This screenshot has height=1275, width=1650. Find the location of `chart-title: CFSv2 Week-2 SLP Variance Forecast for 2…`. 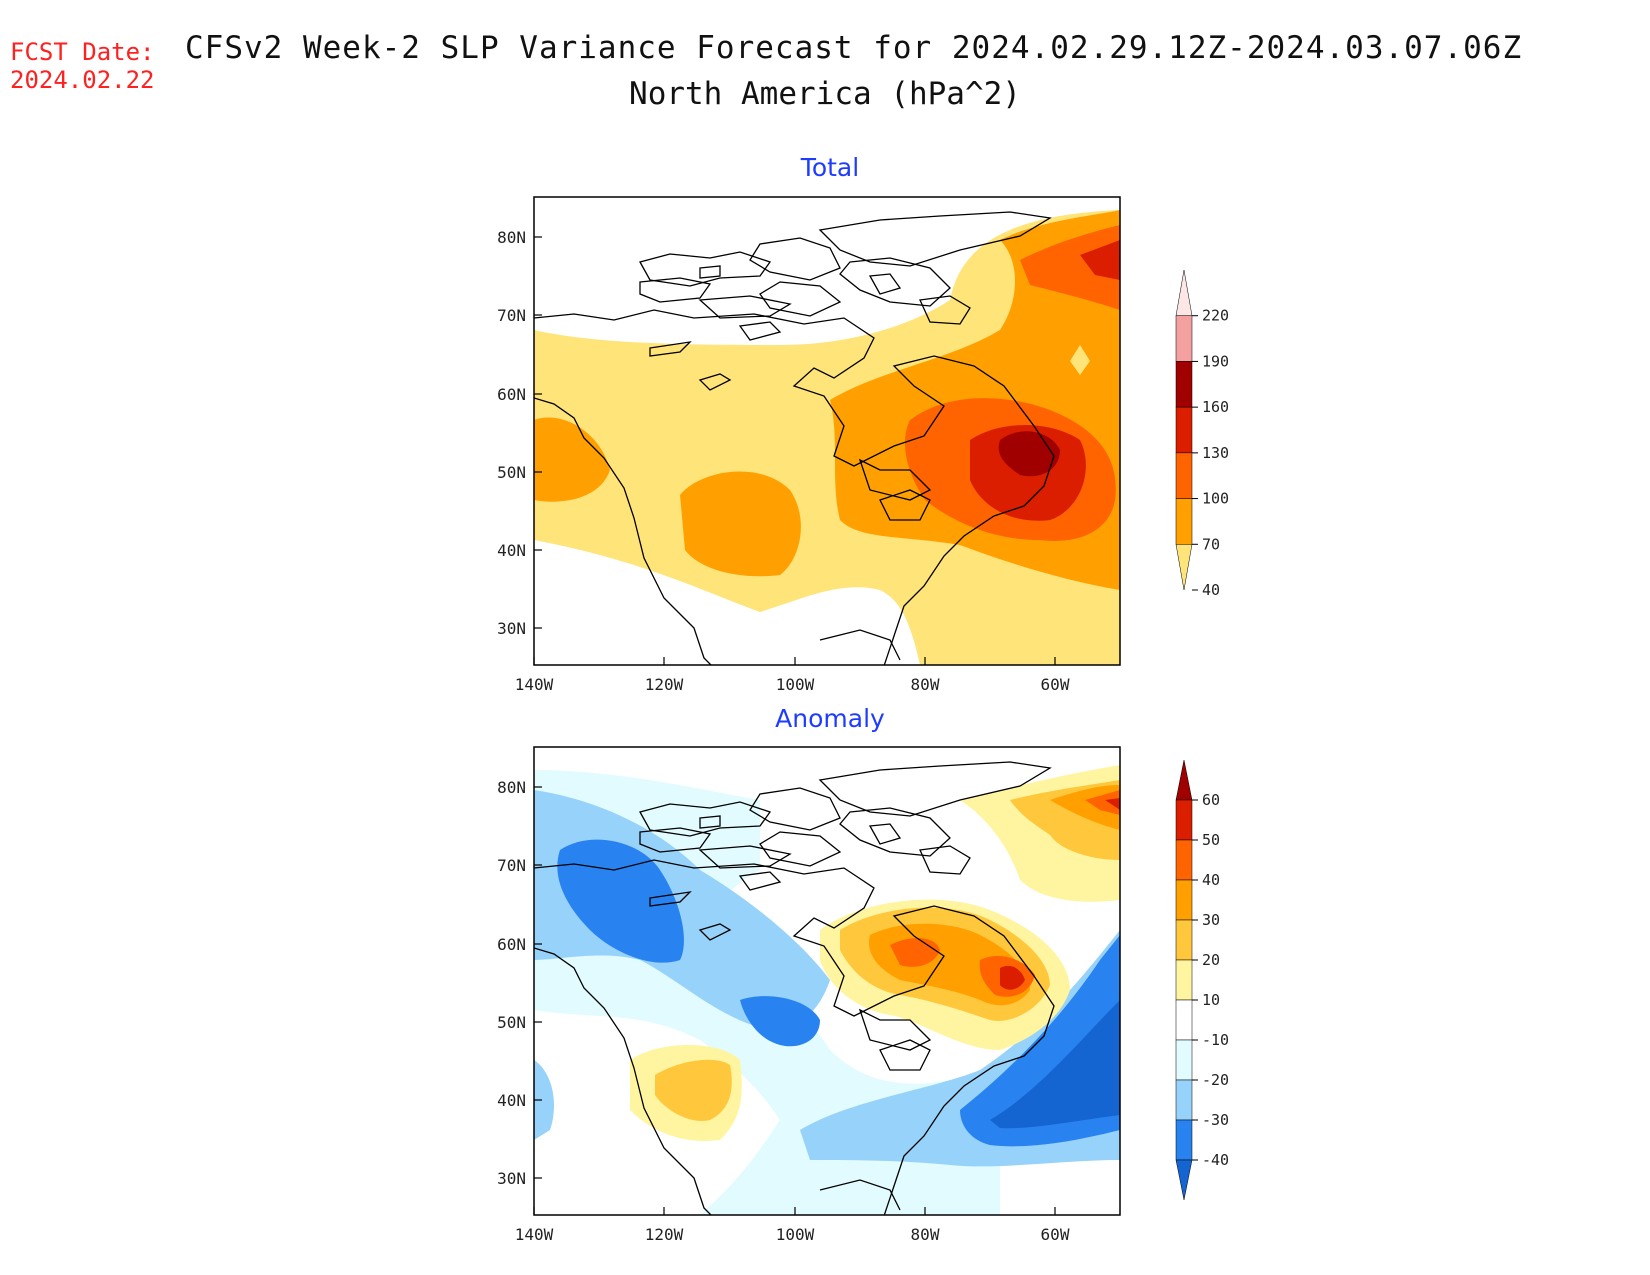

chart-title: CFSv2 Week-2 SLP Variance Forecast for 2… is located at coordinates (854, 48).